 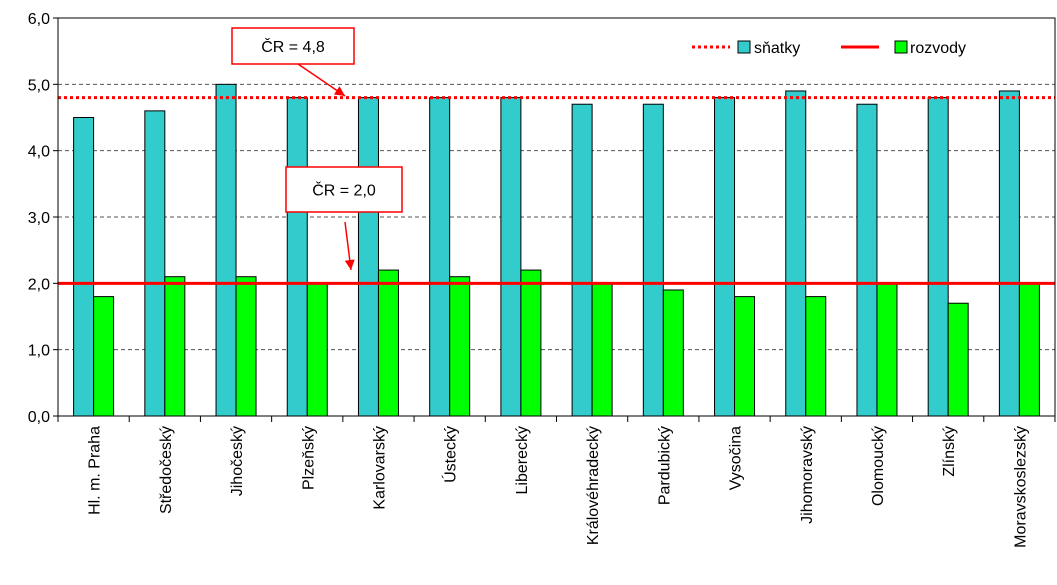 I want to click on legend-swatch-snatky, so click(x=744, y=47).